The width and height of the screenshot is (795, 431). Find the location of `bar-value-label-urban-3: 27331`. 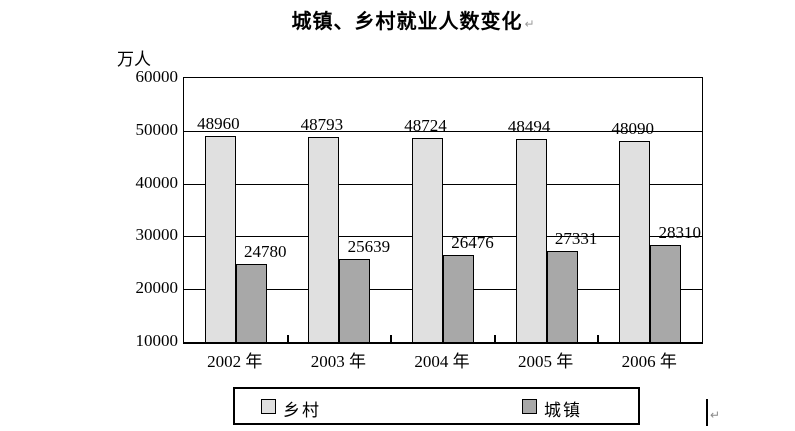

bar-value-label-urban-3: 27331 is located at coordinates (576, 238).